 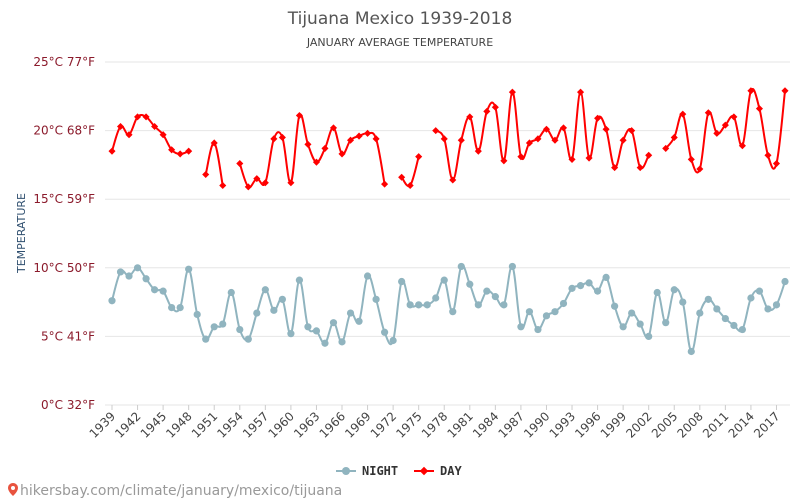 I want to click on legend-item-day: DAY, so click(x=438, y=471).